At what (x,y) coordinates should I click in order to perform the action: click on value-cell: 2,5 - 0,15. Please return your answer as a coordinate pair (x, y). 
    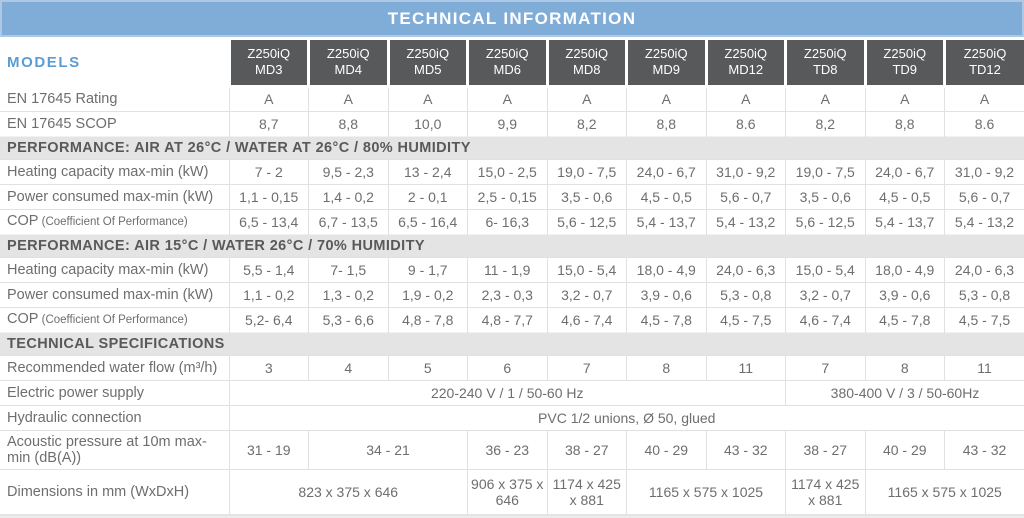
    Looking at the image, I should click on (507, 196).